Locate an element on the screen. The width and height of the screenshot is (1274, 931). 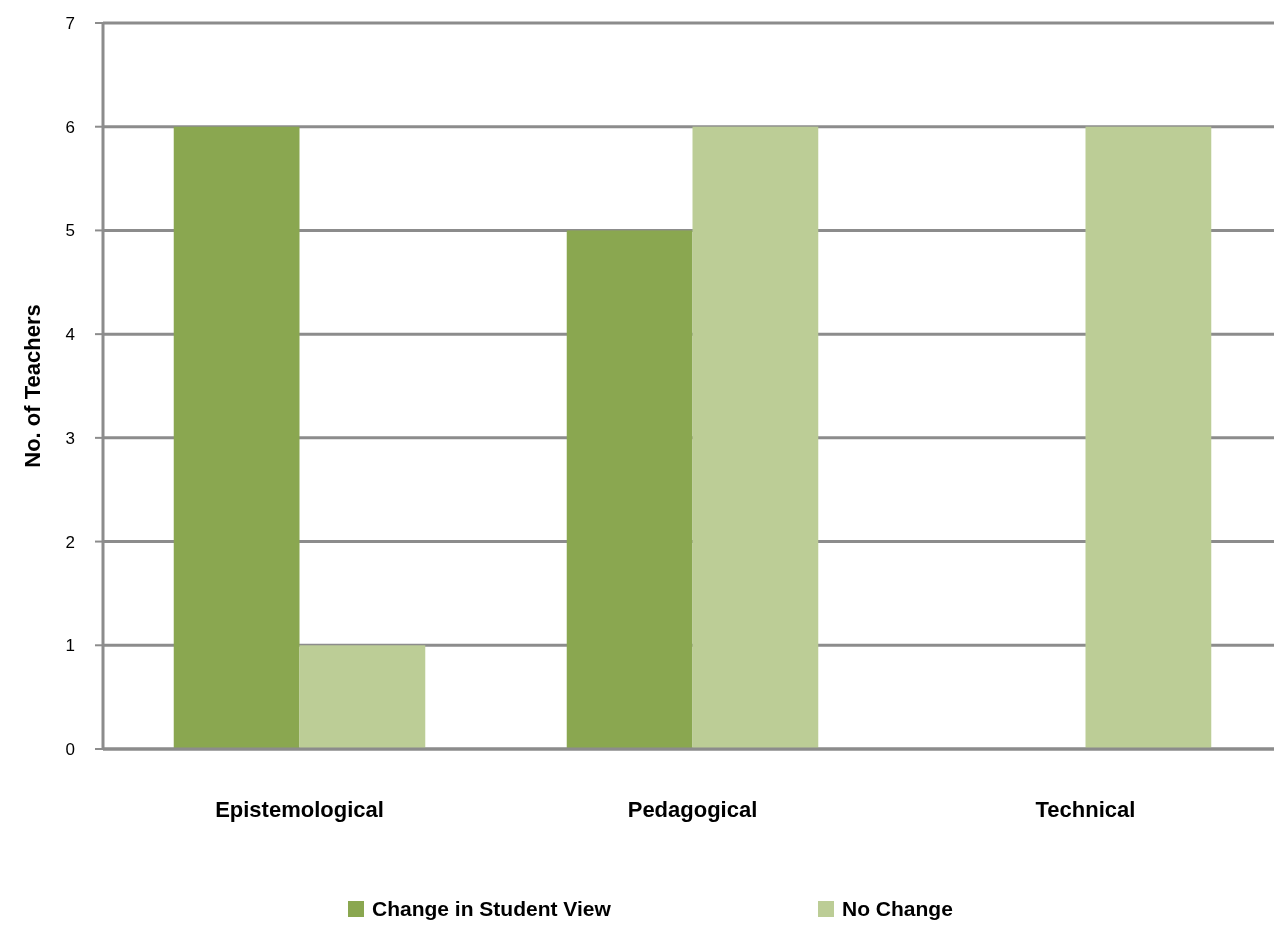
y-tick-label: 2 is located at coordinates (70, 542).